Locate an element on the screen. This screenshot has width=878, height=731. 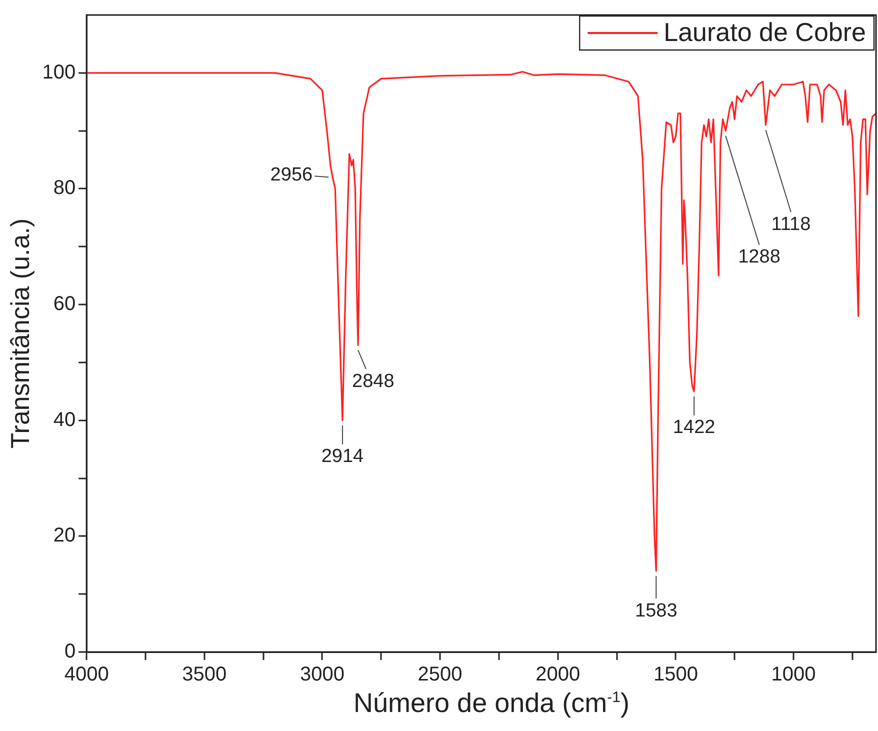
y-tick-label: 20 is located at coordinates (64, 535).